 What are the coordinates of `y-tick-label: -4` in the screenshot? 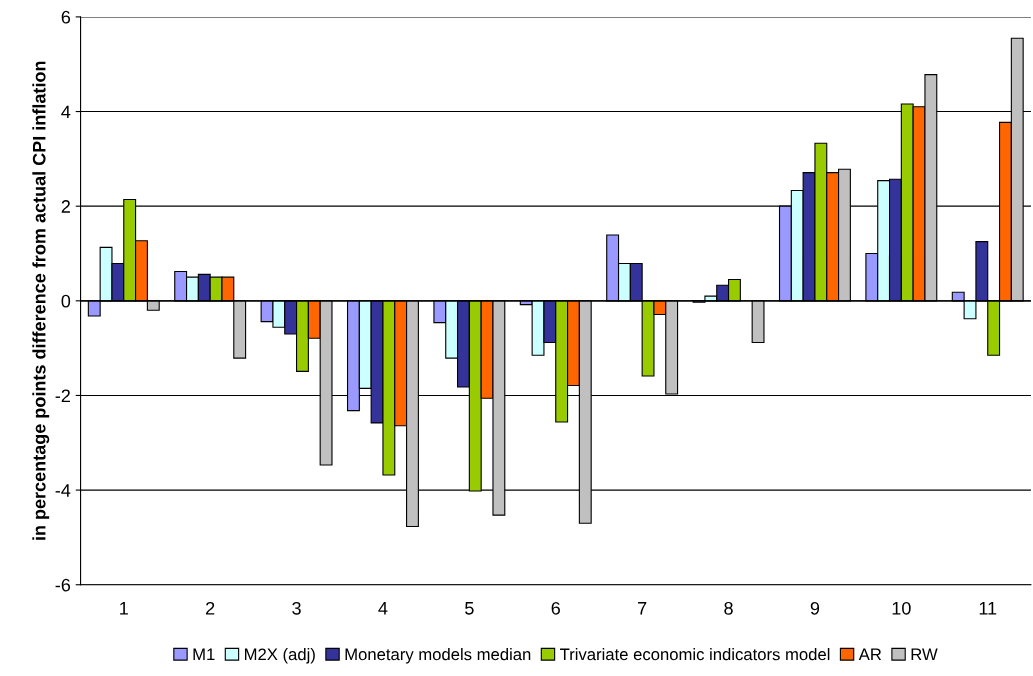 It's located at (63, 490).